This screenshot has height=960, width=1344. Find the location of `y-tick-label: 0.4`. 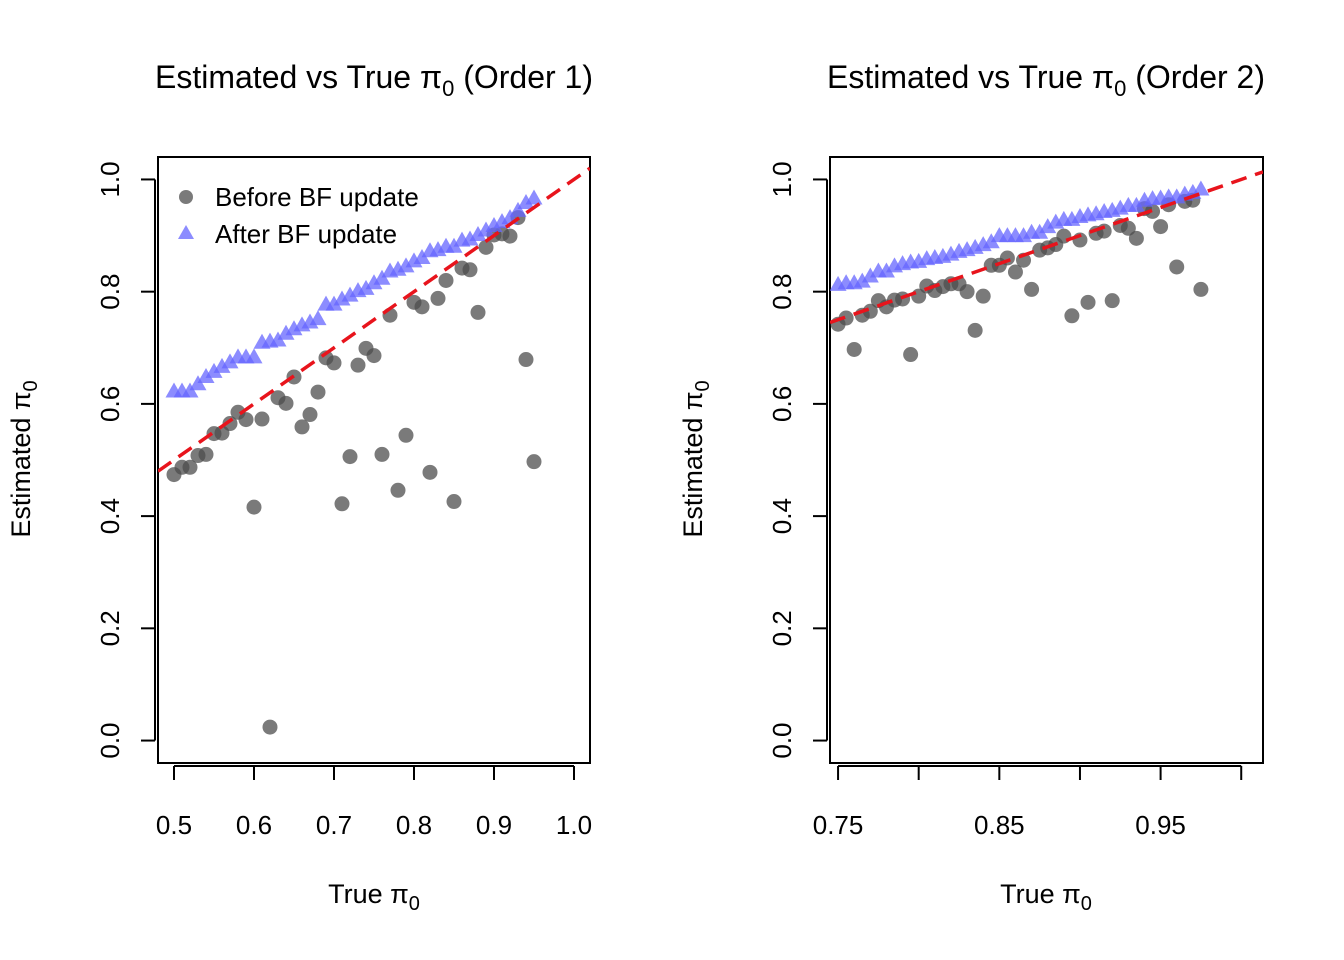

y-tick-label: 0.4 is located at coordinates (782, 516).